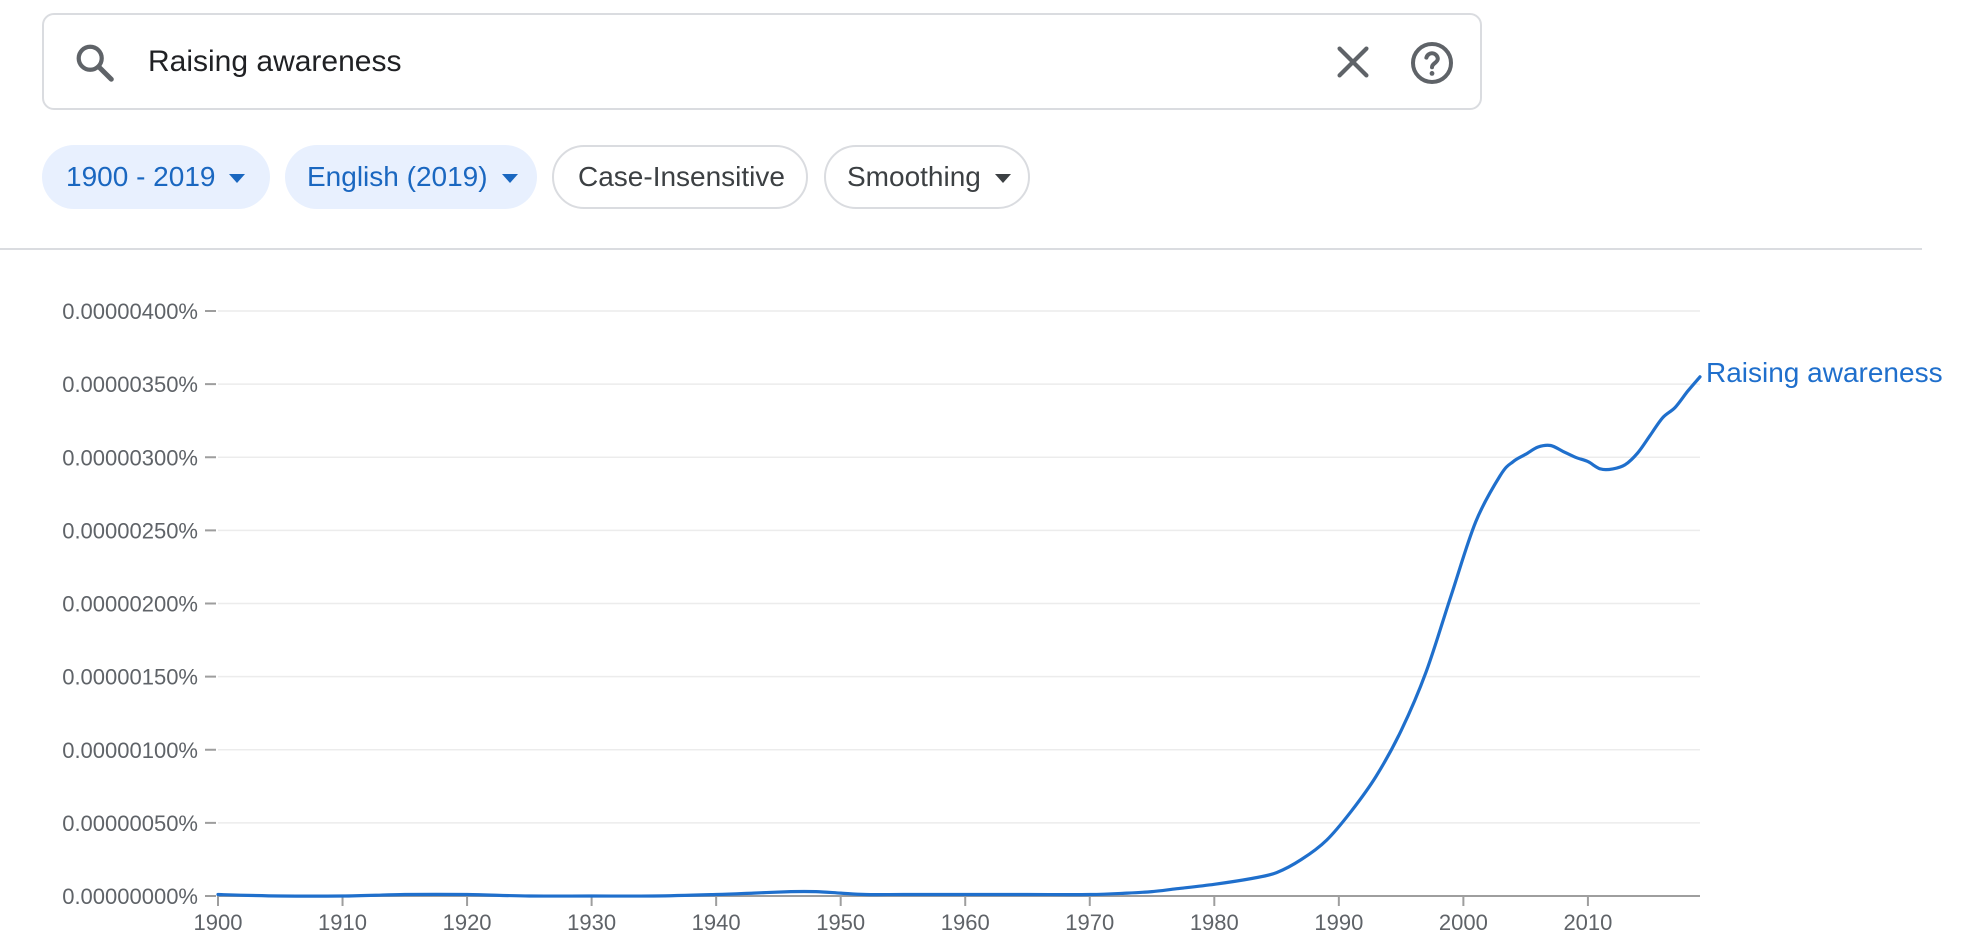 The width and height of the screenshot is (1961, 945). Describe the element at coordinates (130, 604) in the screenshot. I see `y-tick-label: 0.00000200%` at that location.